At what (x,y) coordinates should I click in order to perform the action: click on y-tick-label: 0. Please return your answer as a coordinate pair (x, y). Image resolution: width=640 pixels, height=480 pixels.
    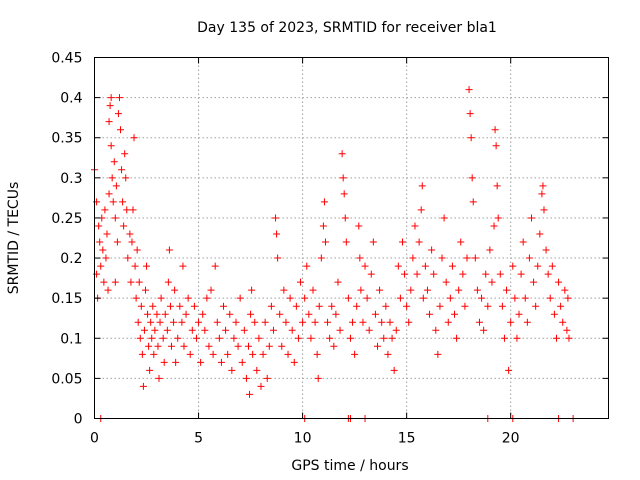
    Looking at the image, I should click on (78, 420).